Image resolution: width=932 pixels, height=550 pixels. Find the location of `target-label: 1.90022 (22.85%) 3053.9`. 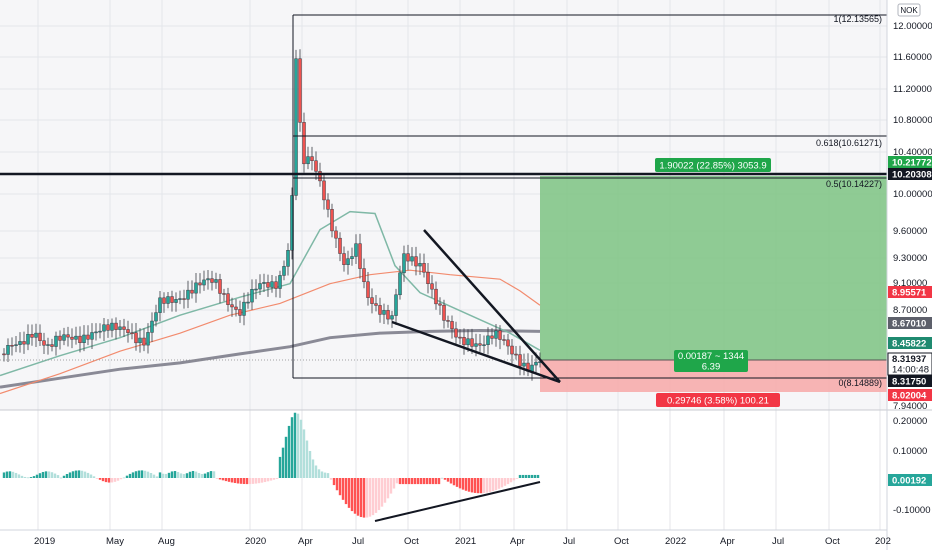

target-label: 1.90022 (22.85%) 3053.9 is located at coordinates (712, 166).